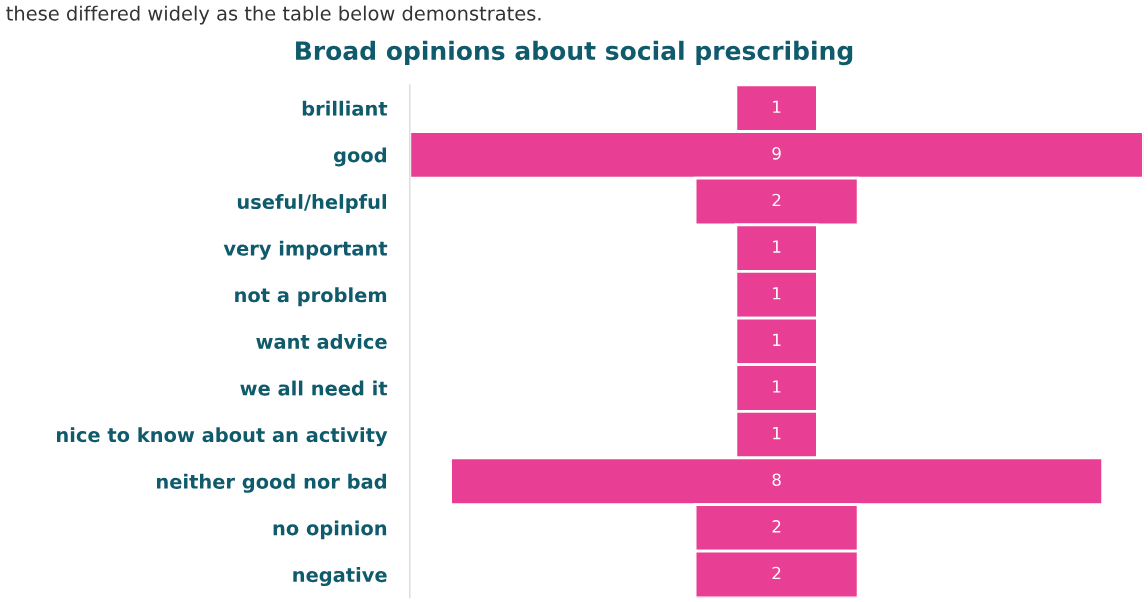 This screenshot has width=1148, height=602. I want to click on text: Broad opinions about social prescribing, so click(574, 53).